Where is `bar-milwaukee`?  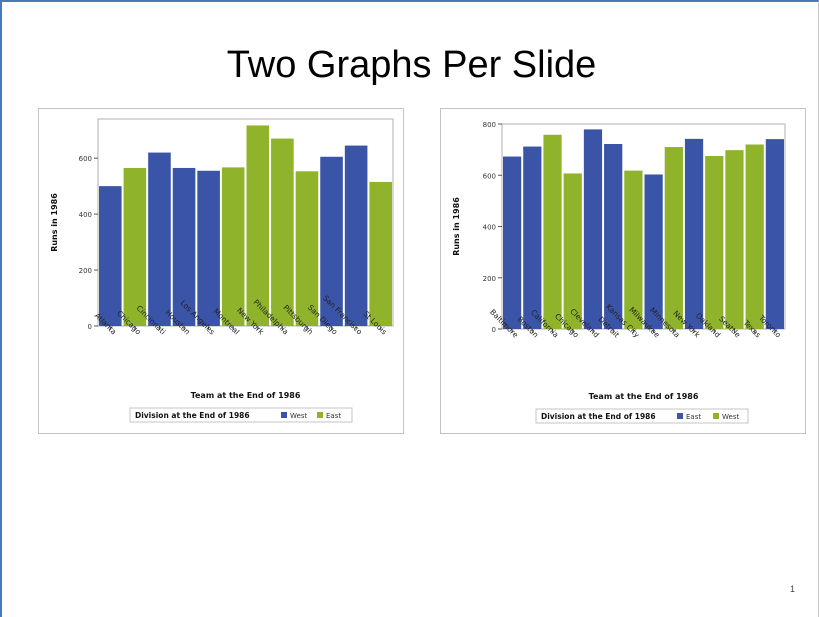 bar-milwaukee is located at coordinates (653, 251).